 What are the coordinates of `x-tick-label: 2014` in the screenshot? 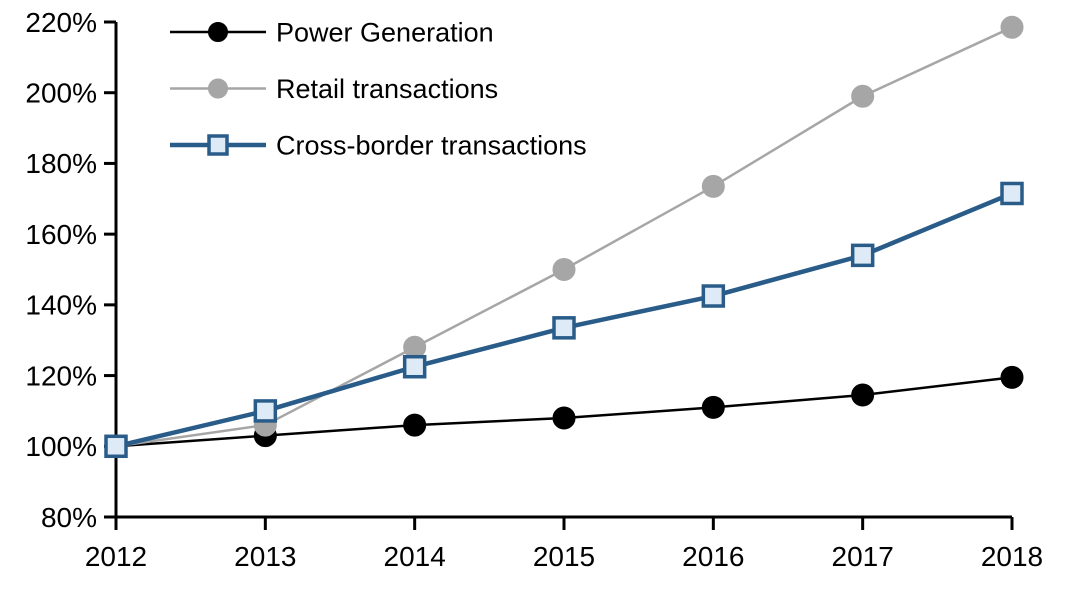 It's located at (415, 556).